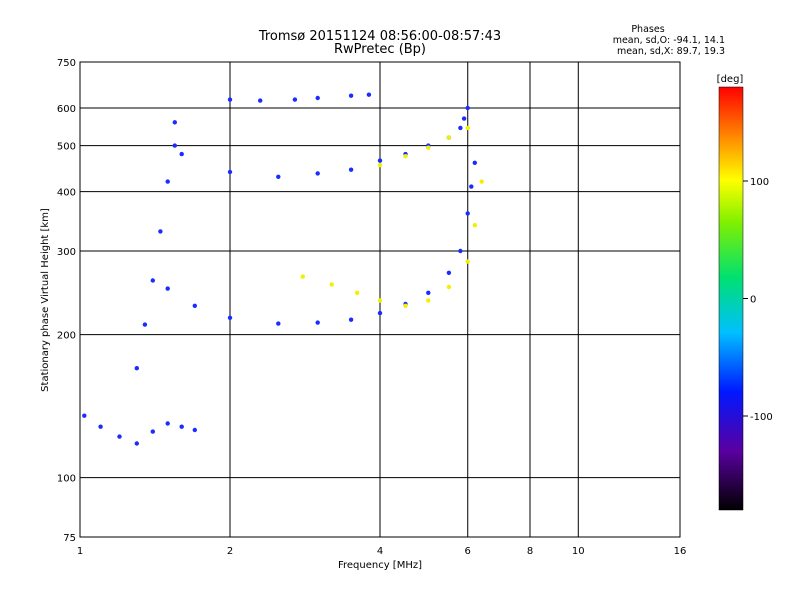  Describe the element at coordinates (380, 565) in the screenshot. I see `x-axis-title: Frequency [MHz]` at that location.